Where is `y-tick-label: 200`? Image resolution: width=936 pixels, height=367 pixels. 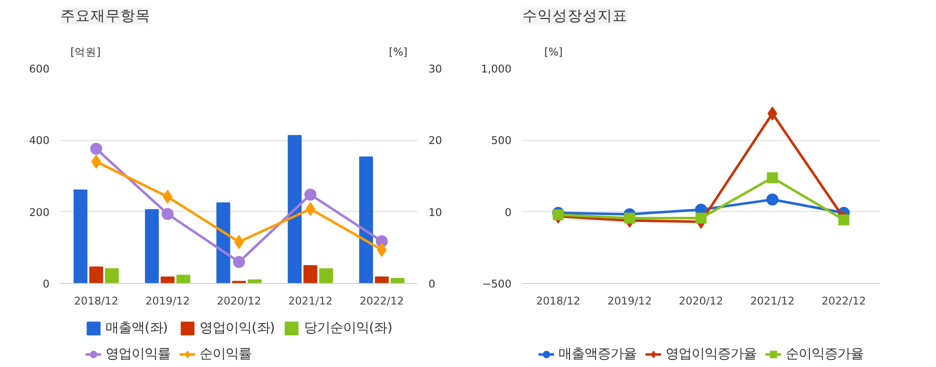
y-tick-label: 200 is located at coordinates (39, 212).